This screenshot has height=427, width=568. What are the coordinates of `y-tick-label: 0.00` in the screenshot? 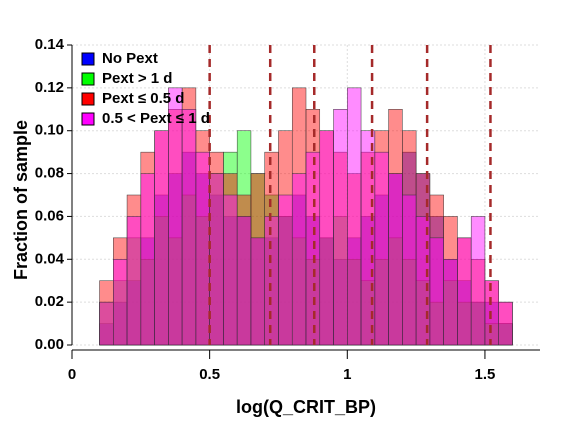 It's located at (49, 344).